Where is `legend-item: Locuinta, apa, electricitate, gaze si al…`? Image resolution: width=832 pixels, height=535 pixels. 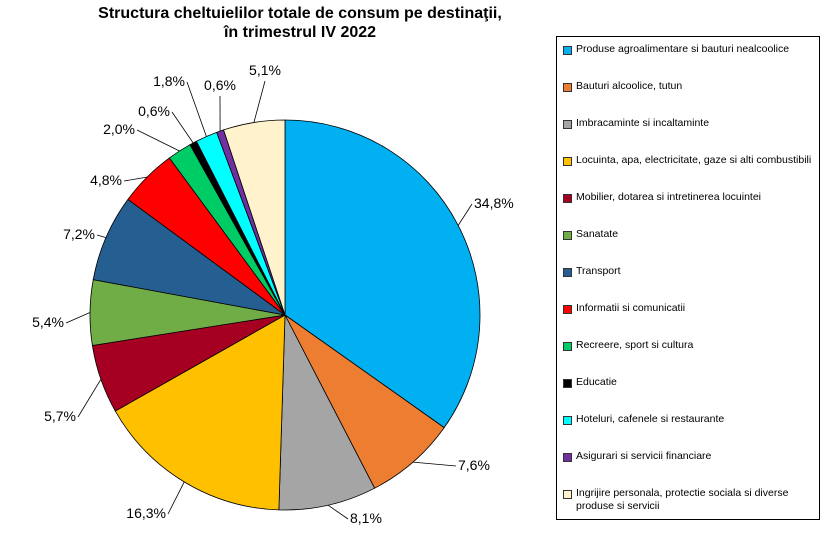
legend-item: Locuinta, apa, electricitate, gaze si al… is located at coordinates (689, 172).